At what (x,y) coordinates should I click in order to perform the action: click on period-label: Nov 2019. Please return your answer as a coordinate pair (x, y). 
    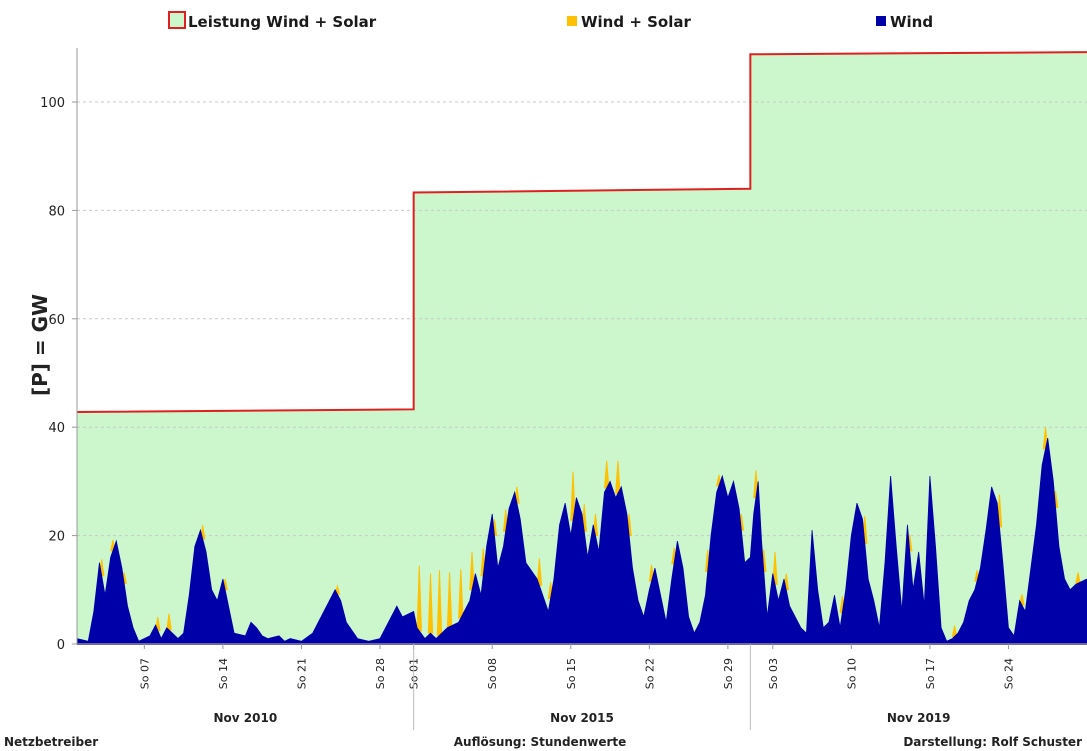
    Looking at the image, I should click on (919, 718).